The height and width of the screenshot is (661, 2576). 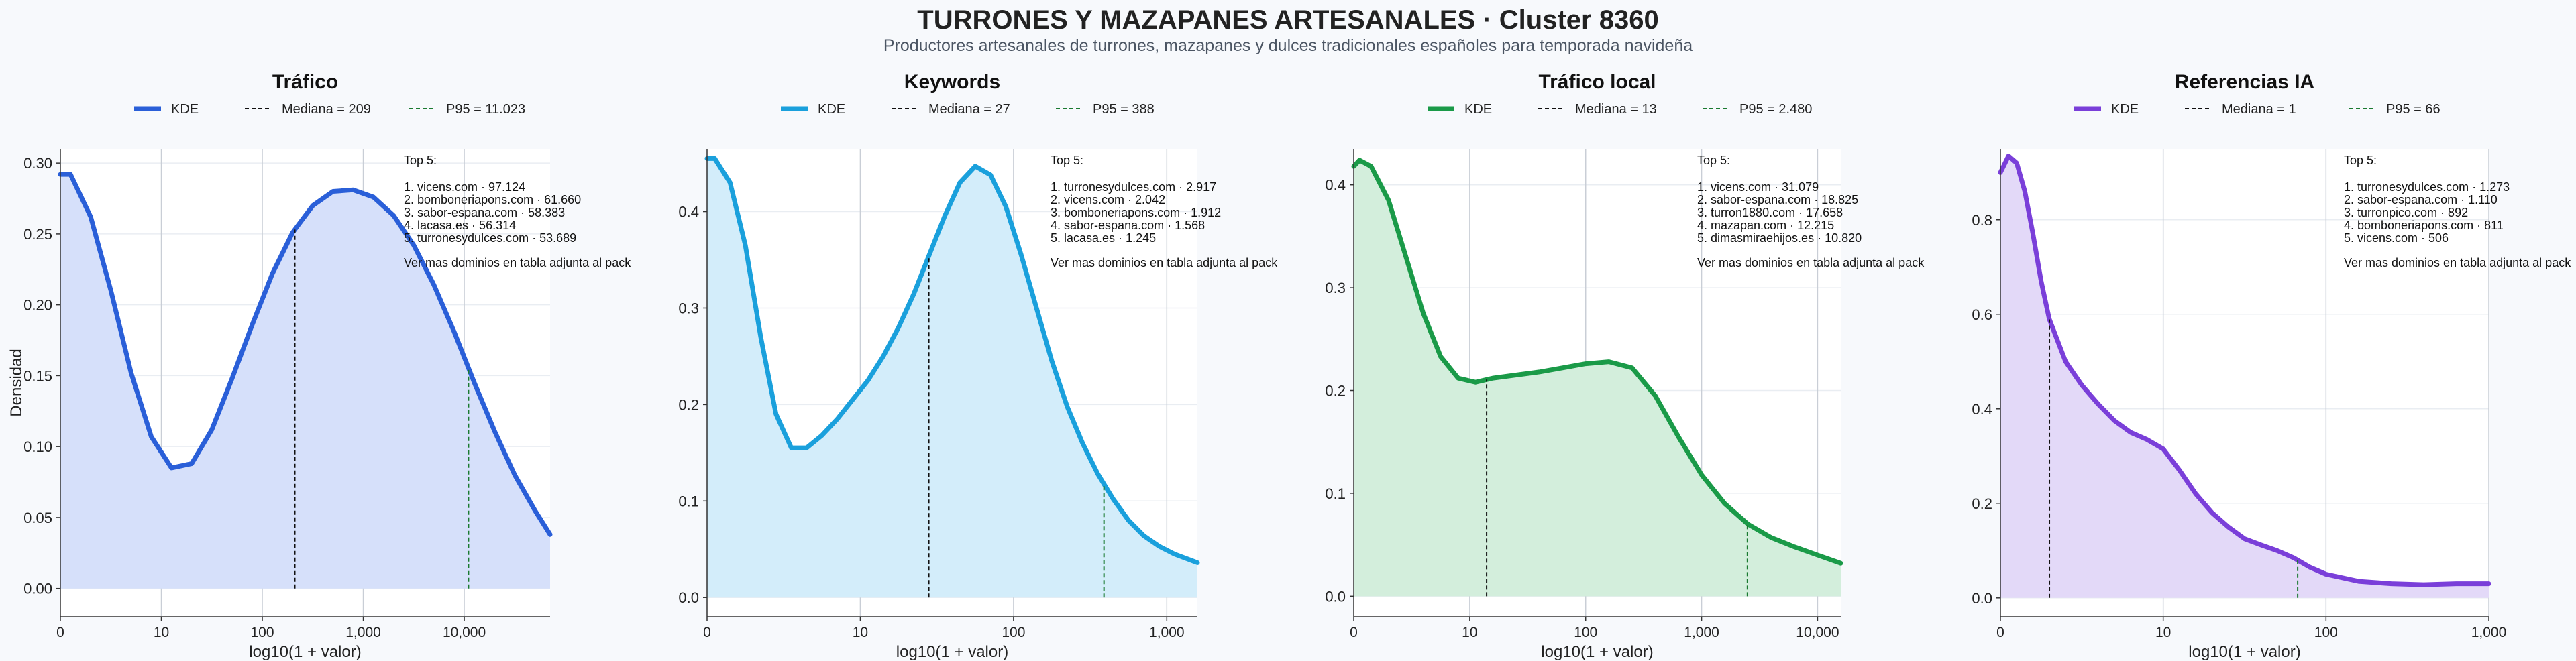 I want to click on y-tick-label: 0.6, so click(x=1982, y=314).